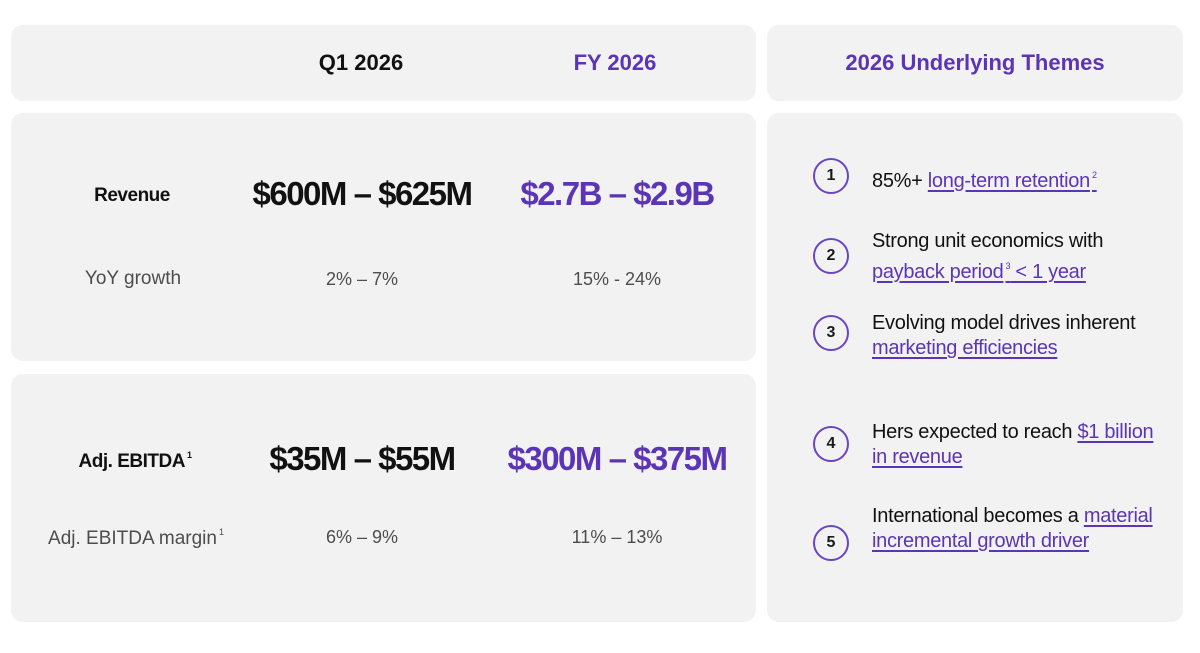 This screenshot has width=1200, height=653. Describe the element at coordinates (1012, 181) in the screenshot. I see `long-term-retention-link: long-term retention 2` at that location.